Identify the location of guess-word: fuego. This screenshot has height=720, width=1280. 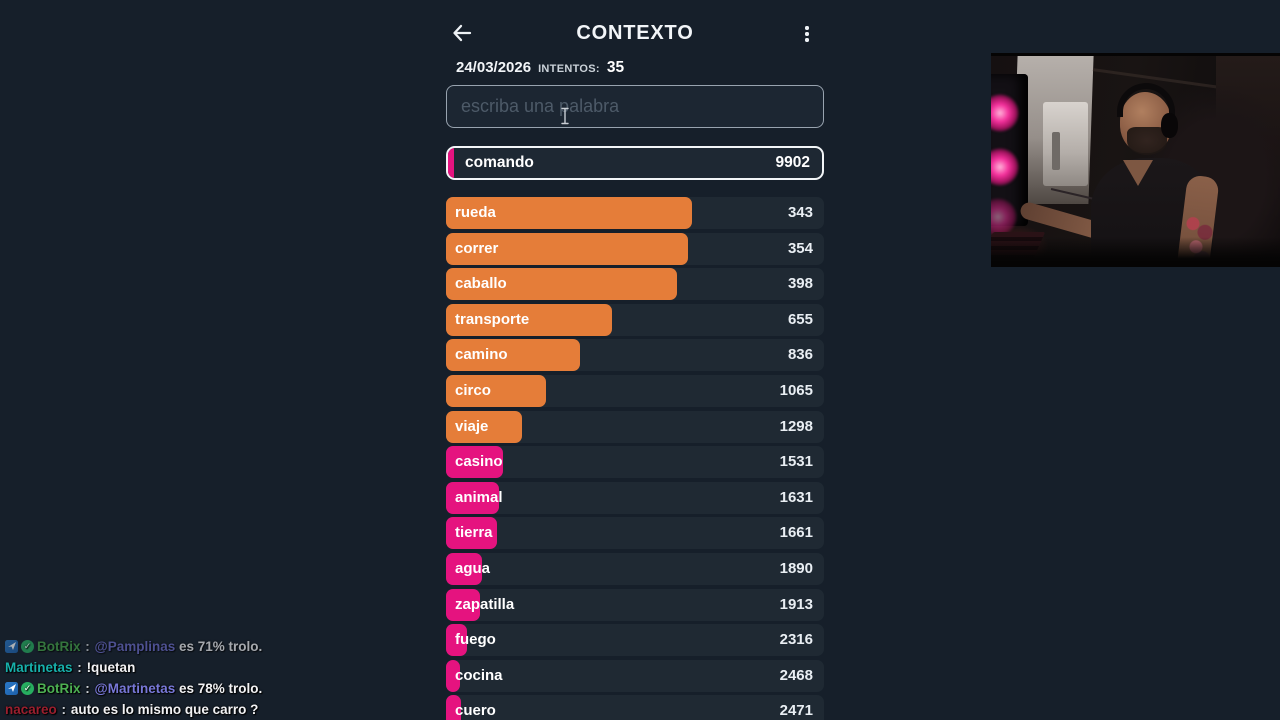
(475, 640).